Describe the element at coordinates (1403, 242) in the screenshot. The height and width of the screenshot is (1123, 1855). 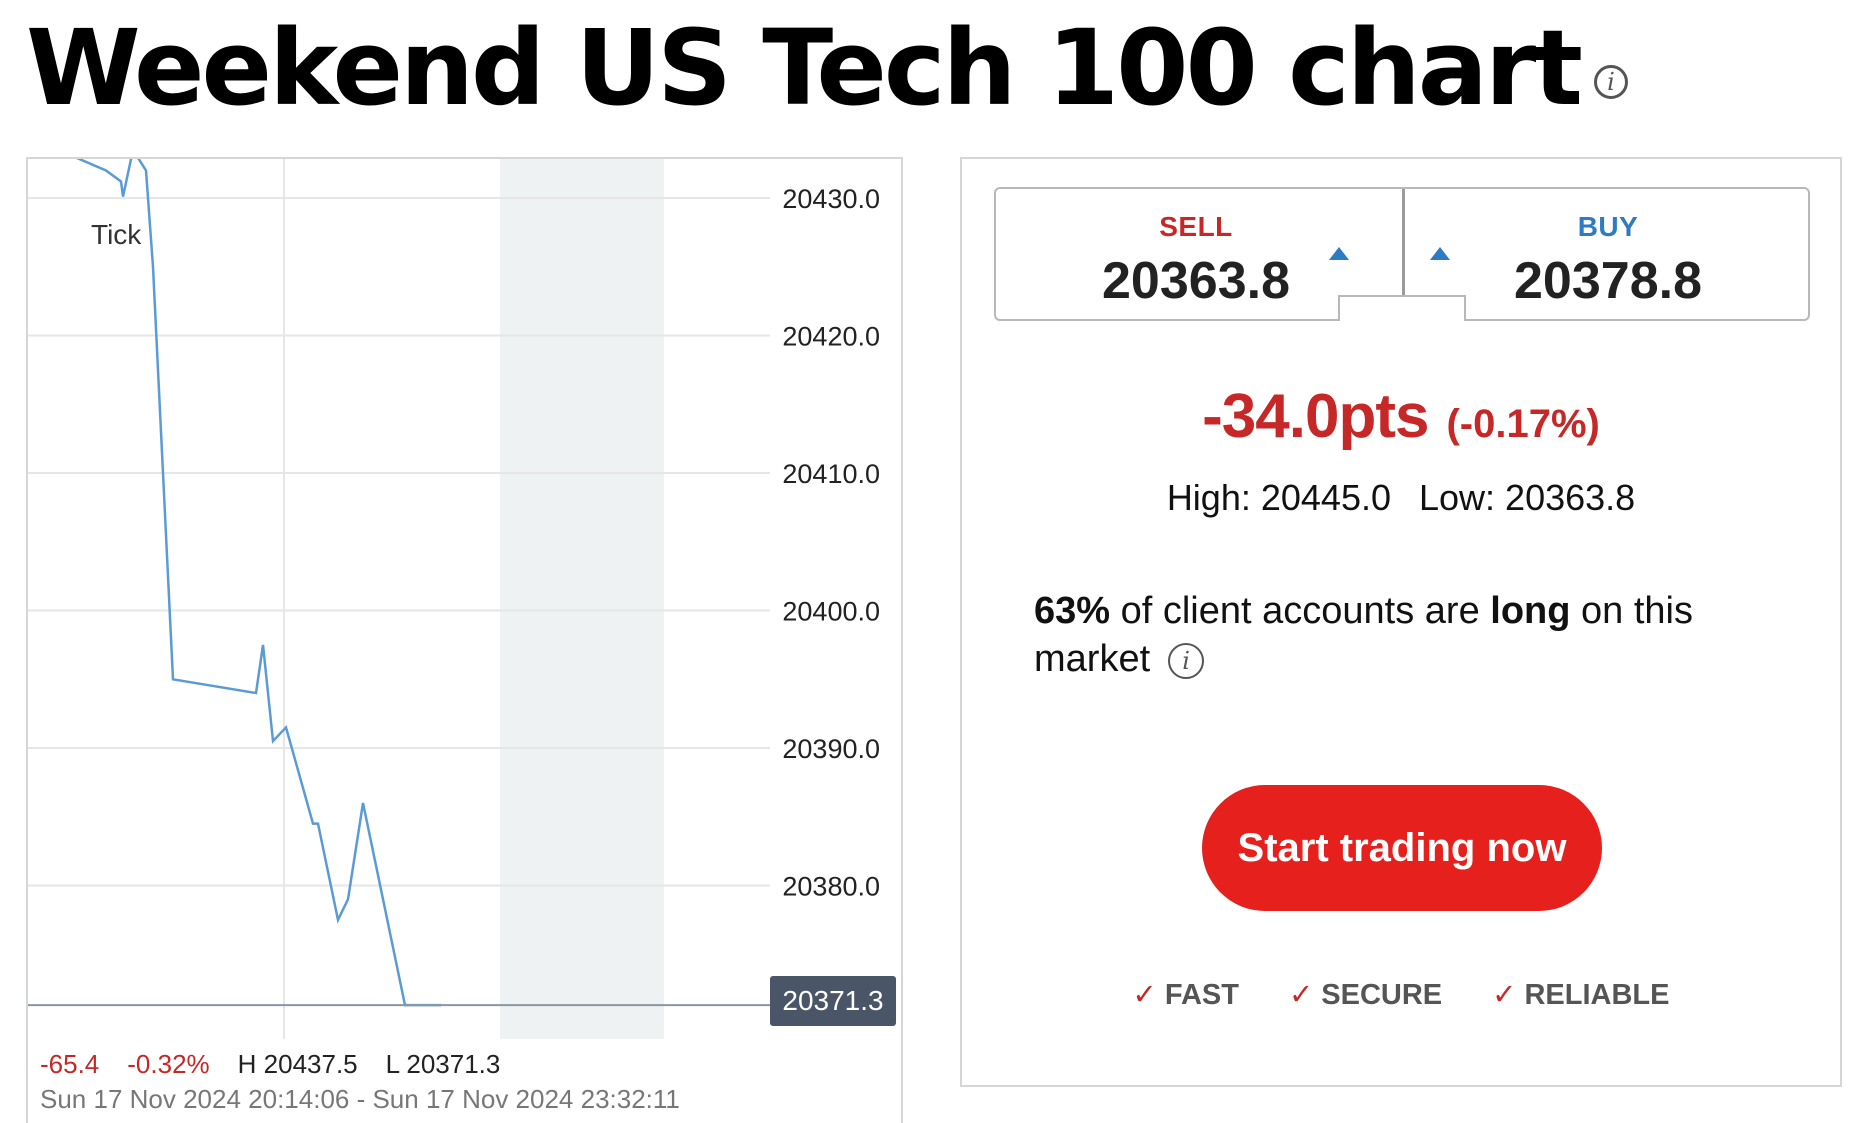
I see `price-divider` at that location.